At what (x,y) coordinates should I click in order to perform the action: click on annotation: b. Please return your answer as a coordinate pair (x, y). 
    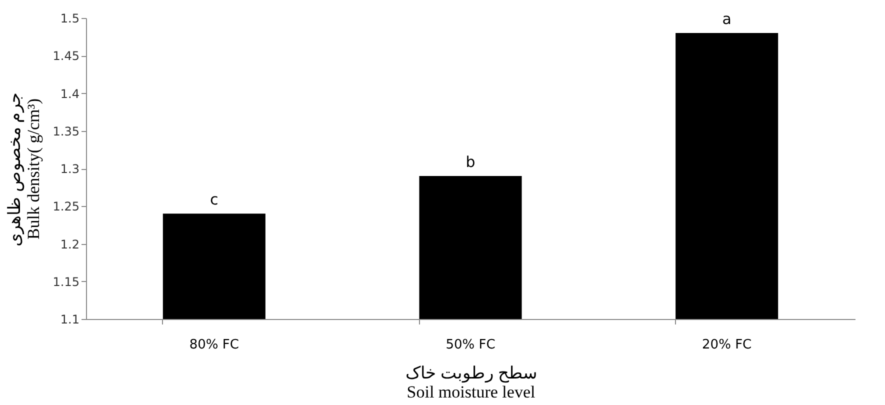
    Looking at the image, I should click on (471, 162).